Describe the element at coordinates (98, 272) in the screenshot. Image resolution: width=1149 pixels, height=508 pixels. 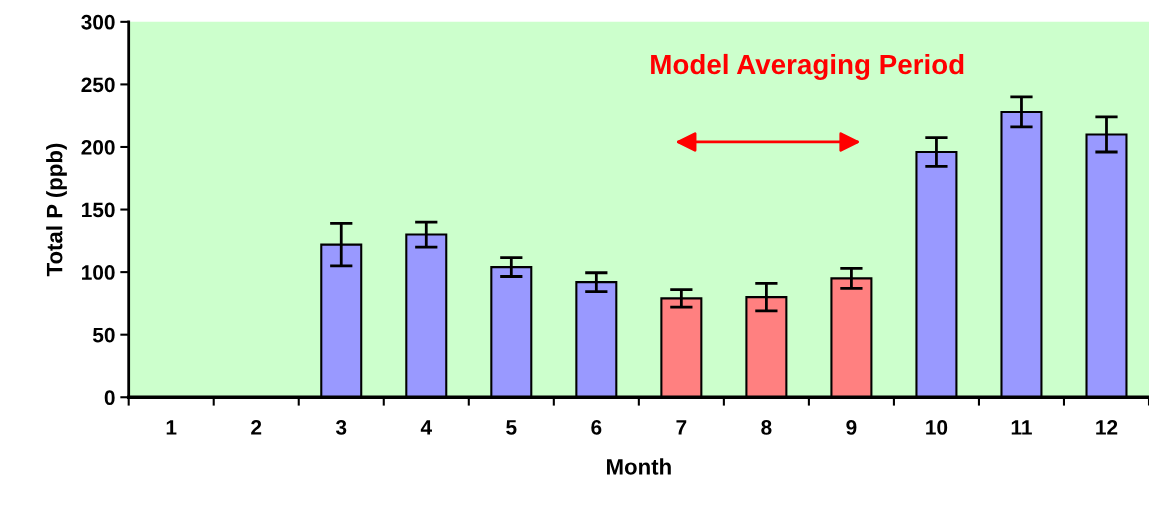
I see `y-tick-label: 100` at that location.